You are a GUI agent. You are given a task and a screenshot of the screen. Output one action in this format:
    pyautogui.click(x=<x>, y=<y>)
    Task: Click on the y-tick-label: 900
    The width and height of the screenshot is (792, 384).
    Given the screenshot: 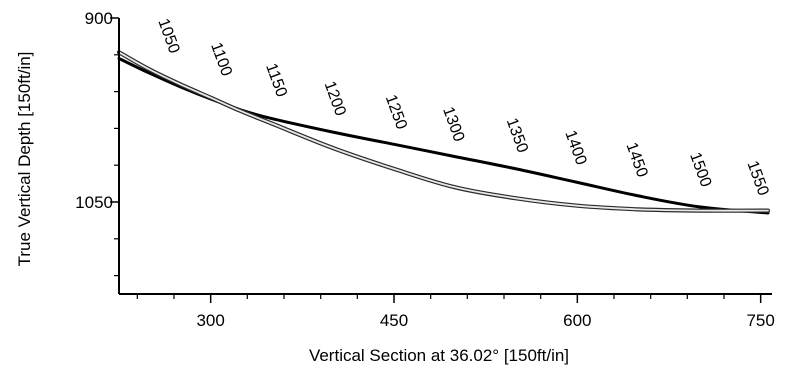 What is the action you would take?
    pyautogui.click(x=99, y=18)
    